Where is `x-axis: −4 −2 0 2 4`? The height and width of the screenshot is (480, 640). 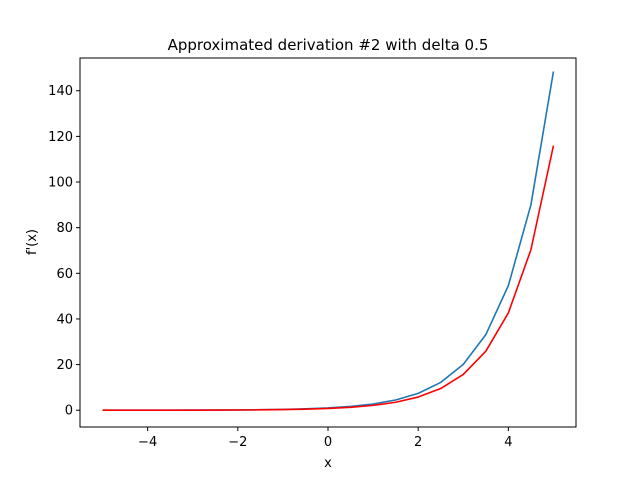
x-axis: −4 −2 0 2 4 is located at coordinates (325, 438).